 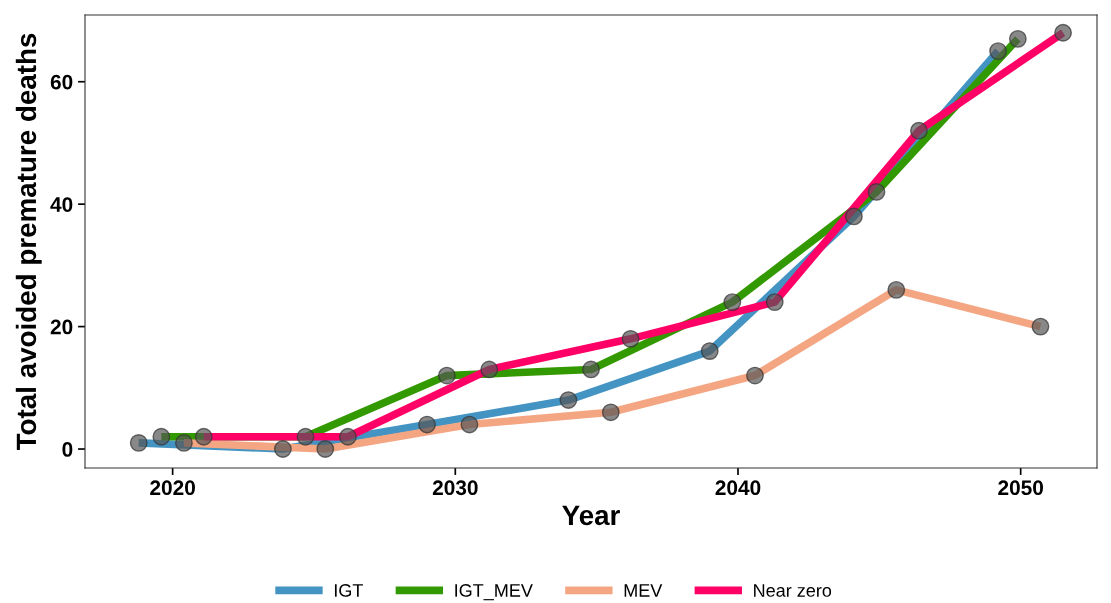 What do you see at coordinates (455, 488) in the screenshot?
I see `x-tick-label: 2030` at bounding box center [455, 488].